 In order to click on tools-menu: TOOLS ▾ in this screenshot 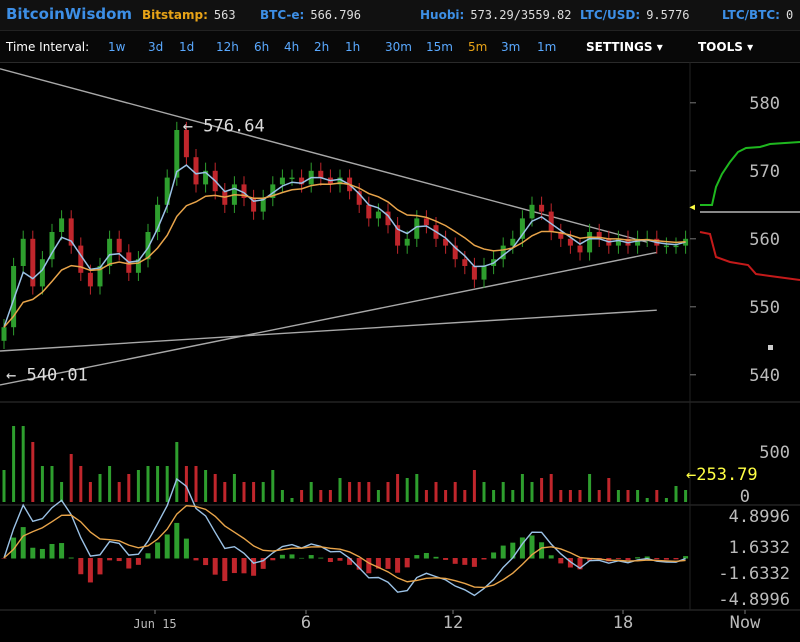, I will do `click(725, 47)`.